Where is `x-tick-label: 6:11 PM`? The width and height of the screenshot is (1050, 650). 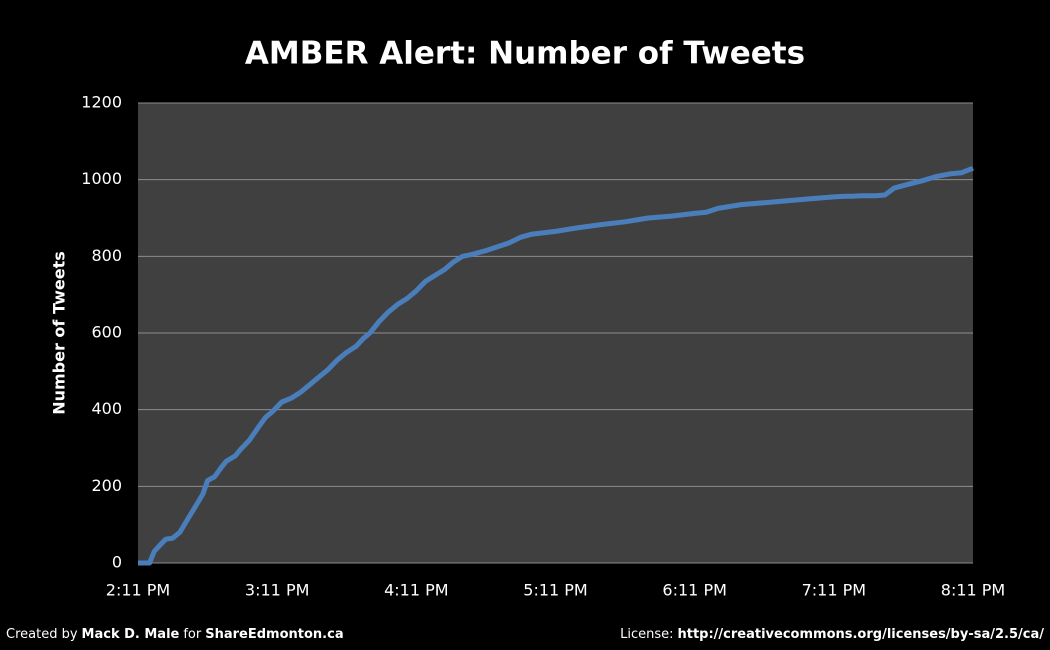
x-tick-label: 6:11 PM is located at coordinates (694, 590).